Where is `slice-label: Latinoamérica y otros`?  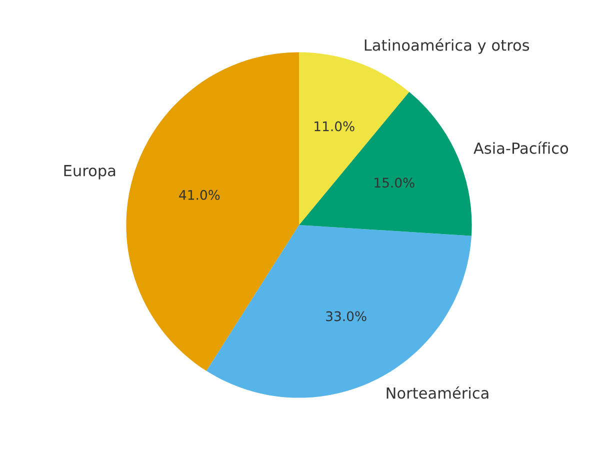 slice-label: Latinoamérica y otros is located at coordinates (447, 46).